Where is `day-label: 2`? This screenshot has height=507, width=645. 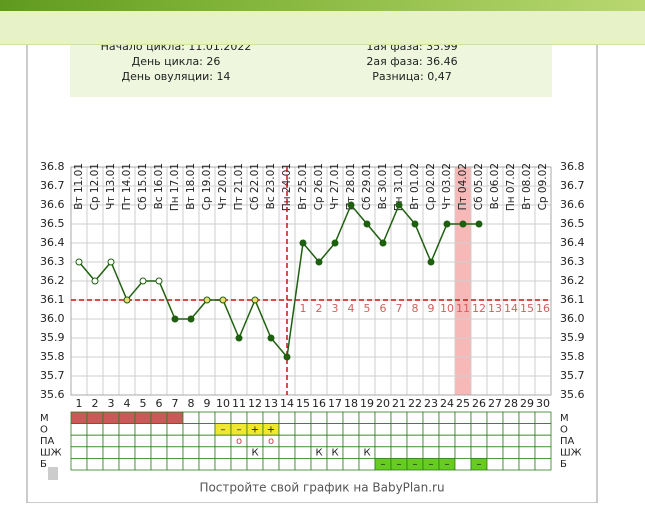
day-label: 2 is located at coordinates (95, 403).